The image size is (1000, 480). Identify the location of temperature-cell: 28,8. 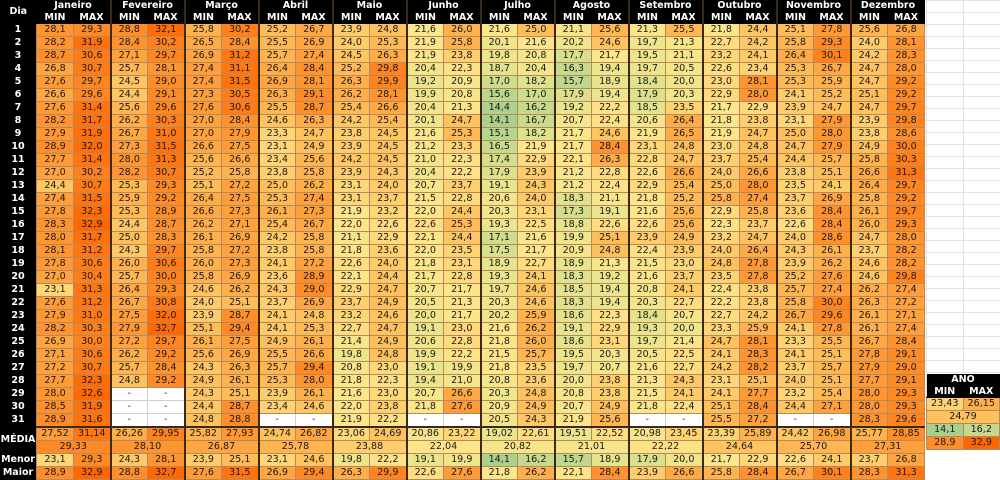
(128, 473).